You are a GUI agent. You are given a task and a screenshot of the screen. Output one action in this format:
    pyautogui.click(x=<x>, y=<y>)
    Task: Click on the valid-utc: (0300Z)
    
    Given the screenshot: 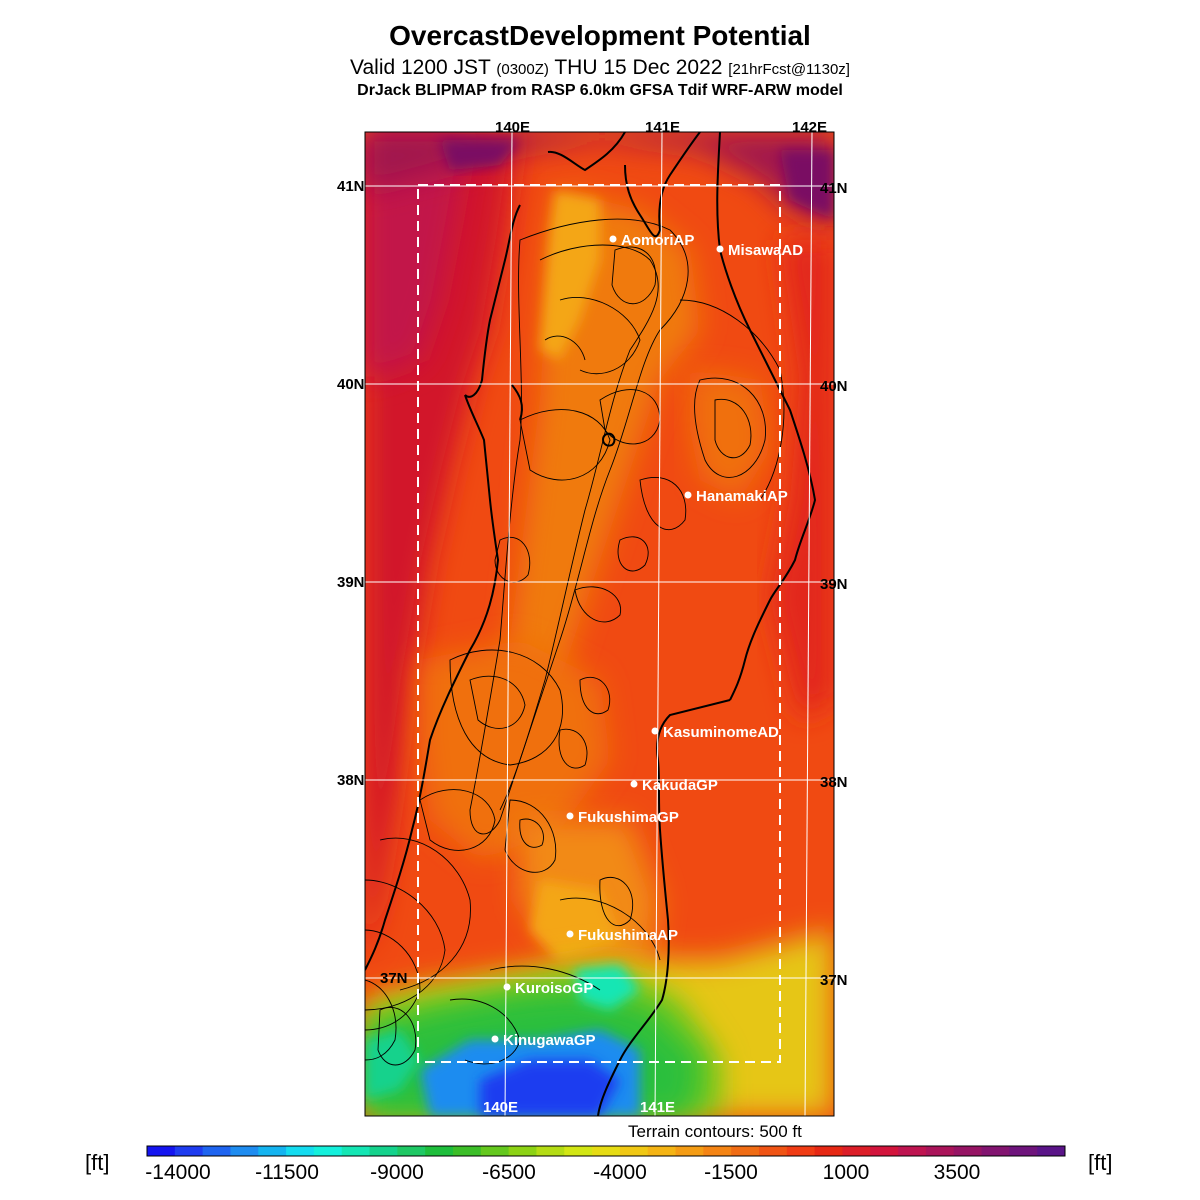 What is the action you would take?
    pyautogui.click(x=522, y=69)
    